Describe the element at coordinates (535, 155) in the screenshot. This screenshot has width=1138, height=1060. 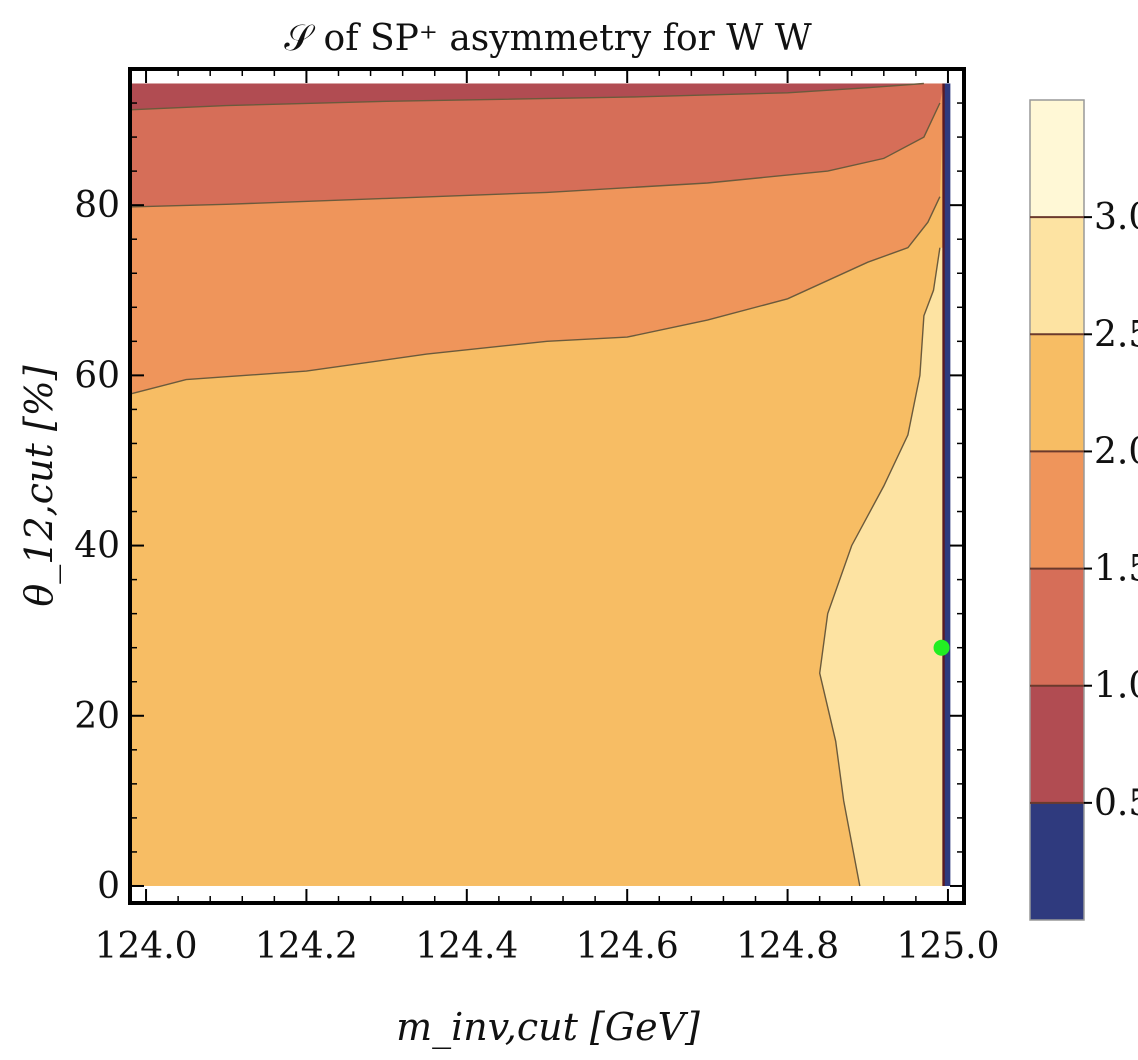
I see `contour-line-1.5` at that location.